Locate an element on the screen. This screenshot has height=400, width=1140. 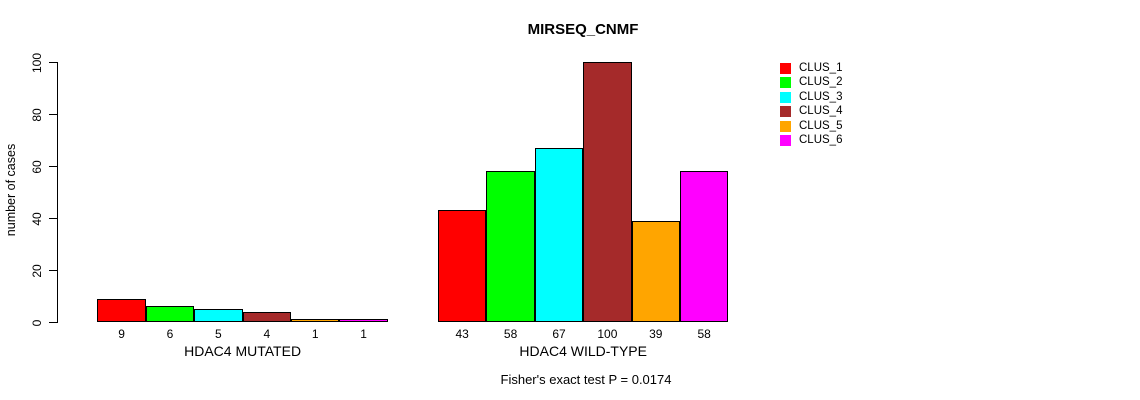
y-tick-label: 20 is located at coordinates (37, 270).